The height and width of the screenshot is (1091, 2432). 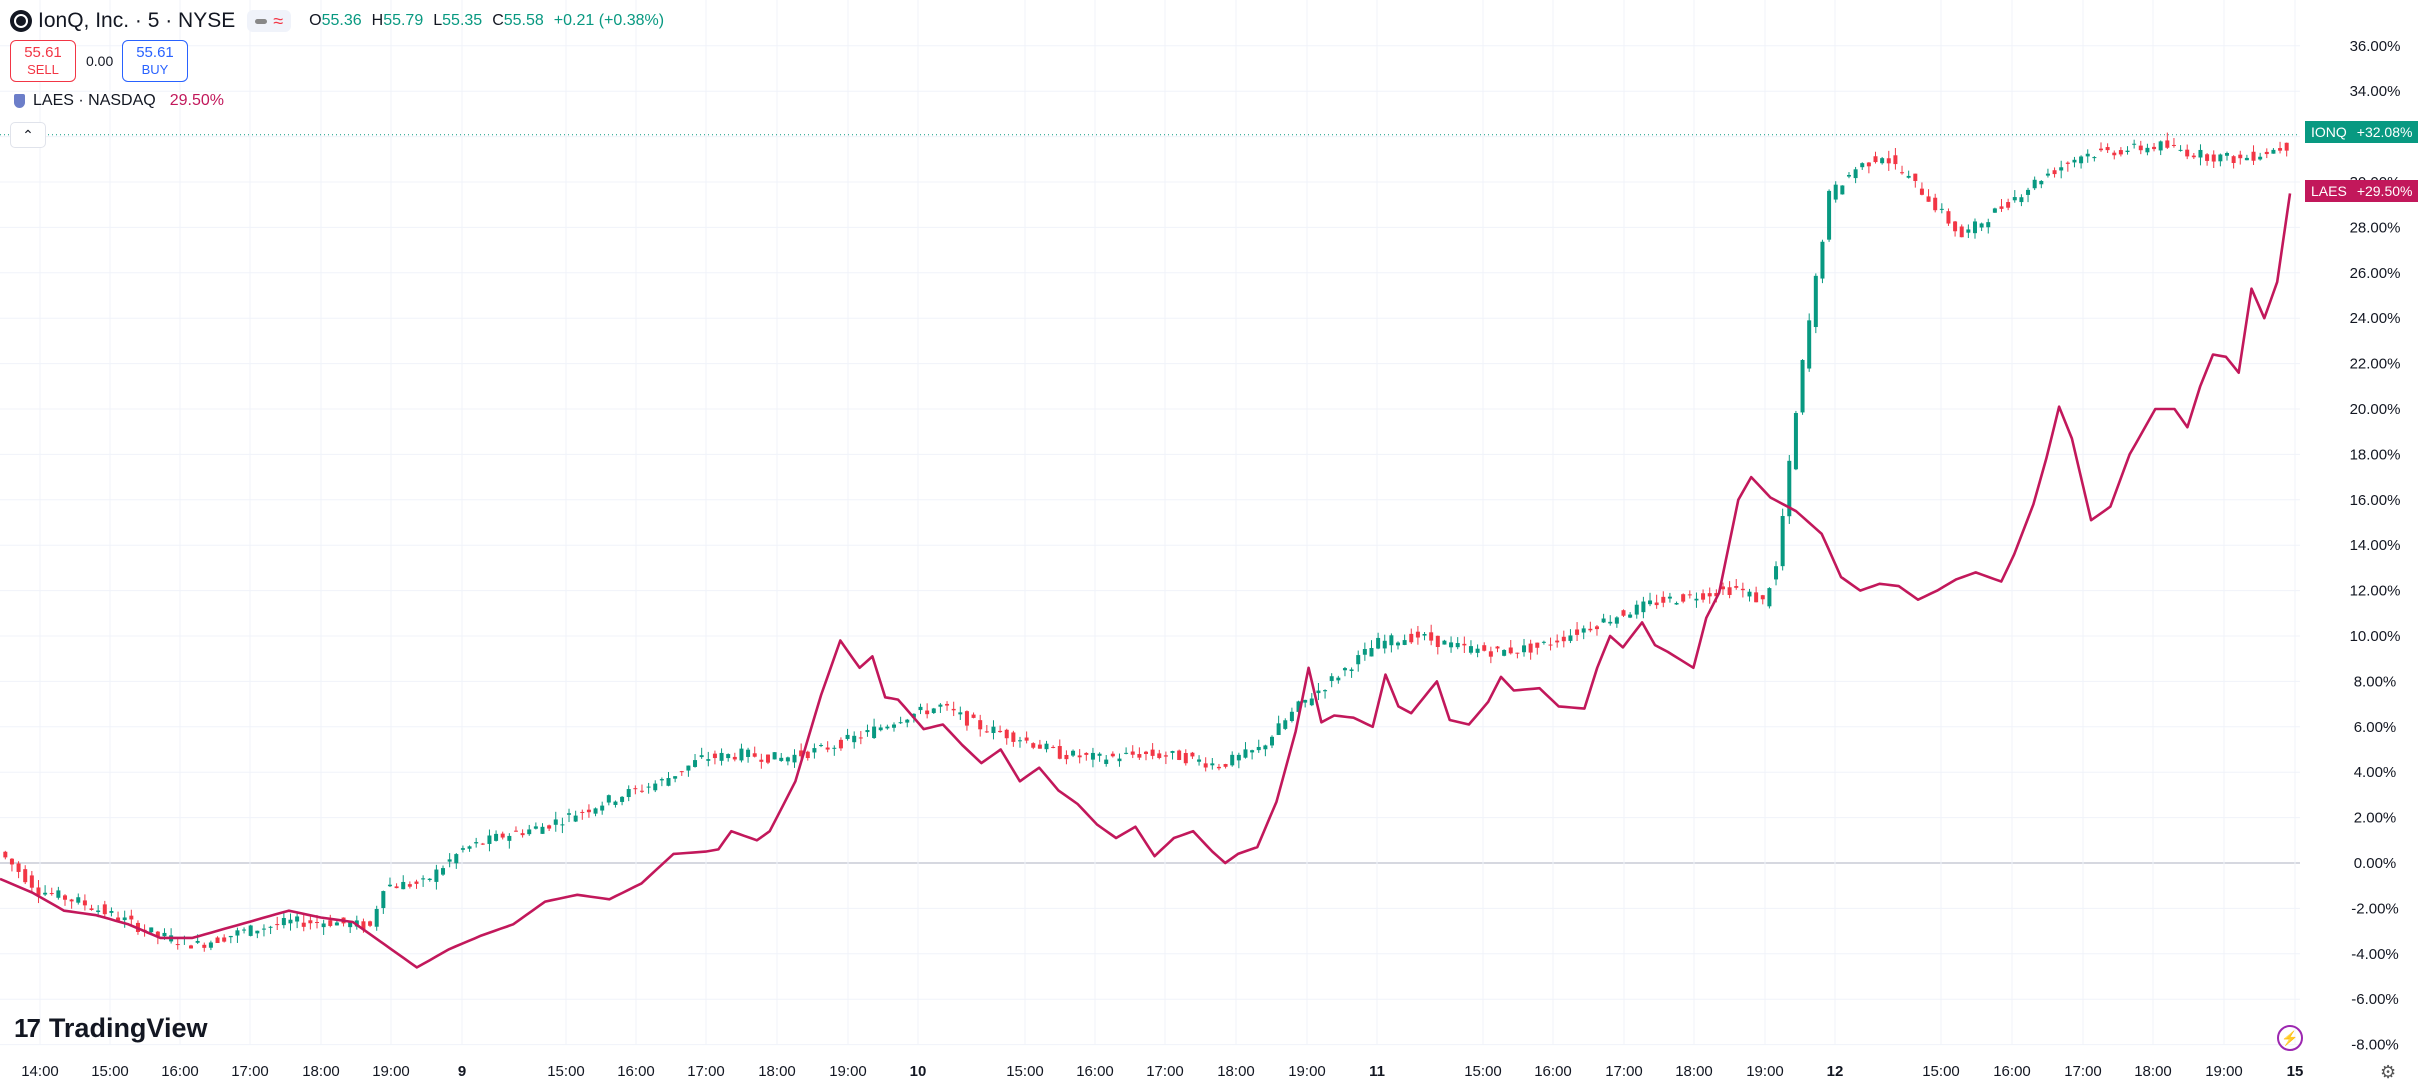 I want to click on collapse-chevron-icon: ⌃, so click(x=28, y=135).